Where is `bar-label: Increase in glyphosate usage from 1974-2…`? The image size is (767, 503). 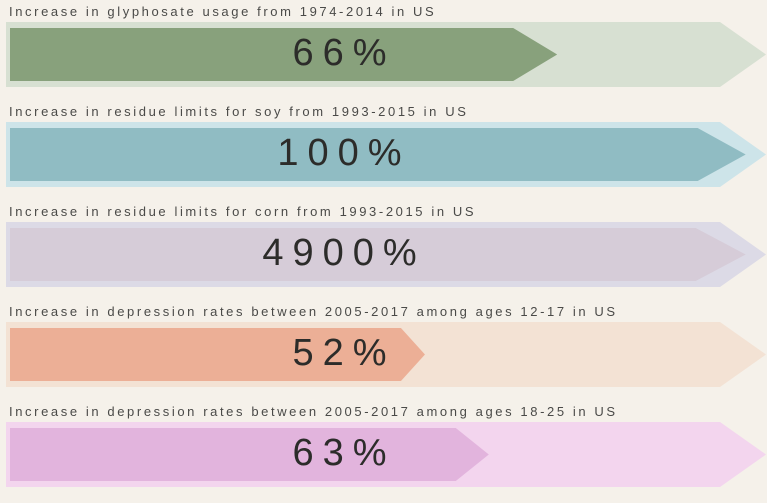 bar-label: Increase in glyphosate usage from 1974-2… is located at coordinates (223, 11).